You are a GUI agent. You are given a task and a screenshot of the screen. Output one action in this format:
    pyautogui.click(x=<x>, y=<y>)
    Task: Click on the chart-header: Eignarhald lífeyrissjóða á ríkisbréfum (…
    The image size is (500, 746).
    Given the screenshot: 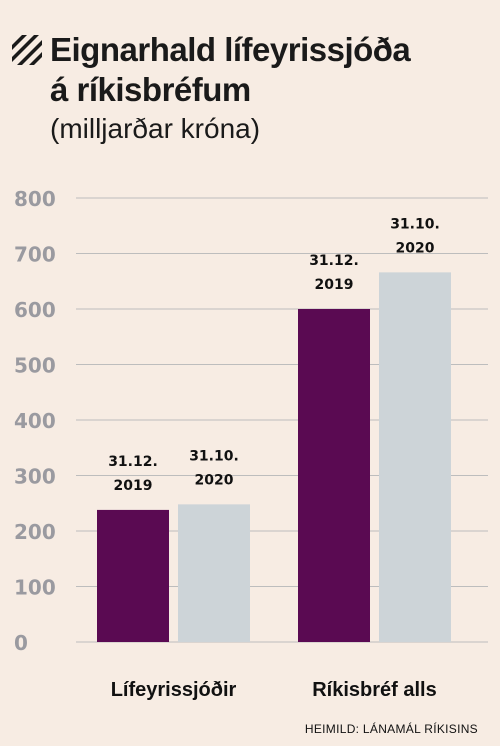 What is the action you would take?
    pyautogui.click(x=252, y=88)
    